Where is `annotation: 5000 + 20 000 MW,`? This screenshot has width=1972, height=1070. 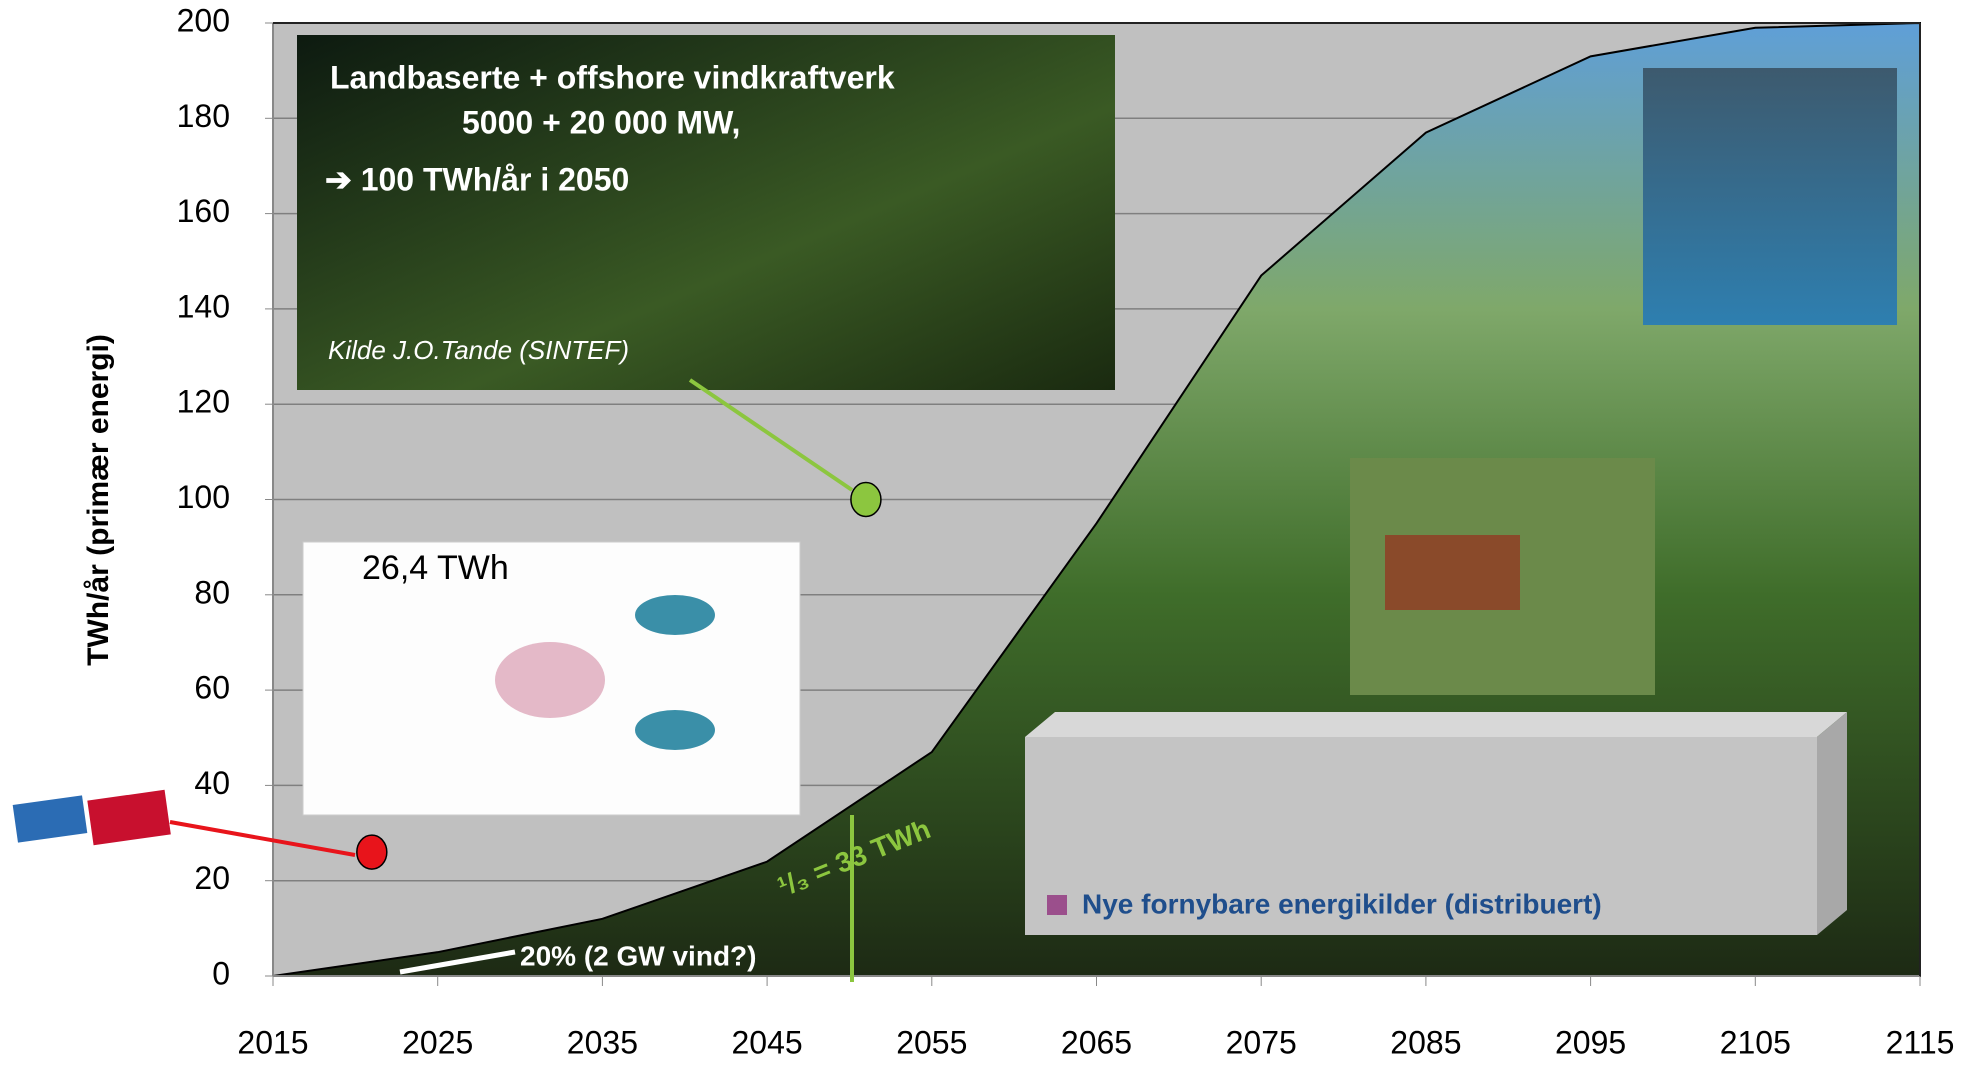 annotation: 5000 + 20 000 MW, is located at coordinates (601, 122).